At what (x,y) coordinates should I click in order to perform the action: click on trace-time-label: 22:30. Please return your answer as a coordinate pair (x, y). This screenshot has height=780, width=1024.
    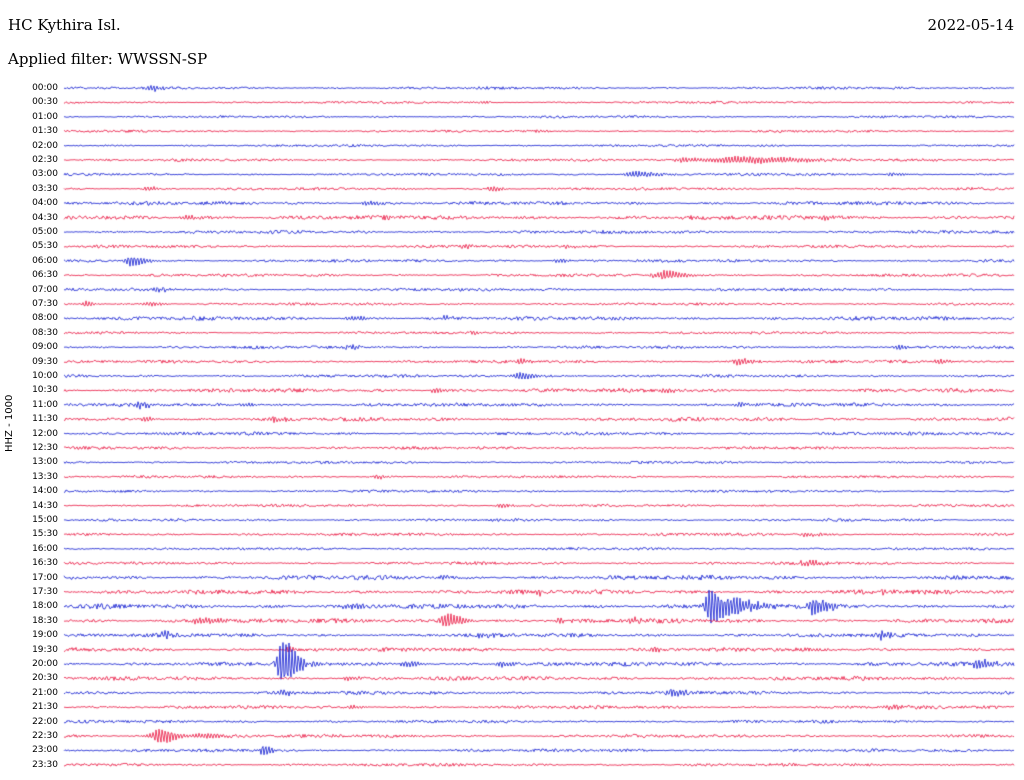
    Looking at the image, I should click on (45, 736).